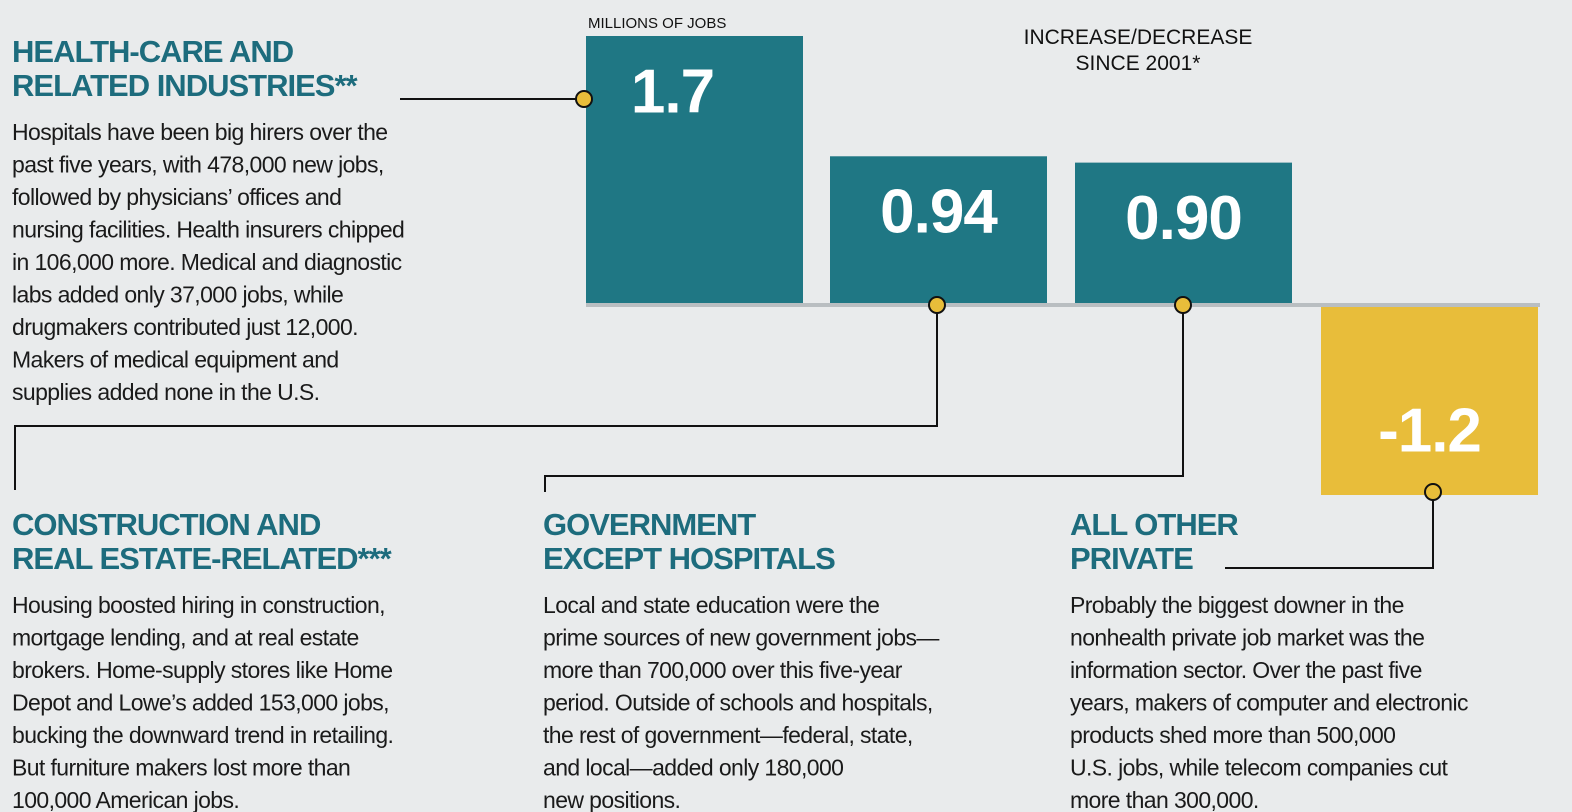 This screenshot has height=812, width=1572. Describe the element at coordinates (202, 735) in the screenshot. I see `panel-text: bucking the downward trend in retailing.` at that location.